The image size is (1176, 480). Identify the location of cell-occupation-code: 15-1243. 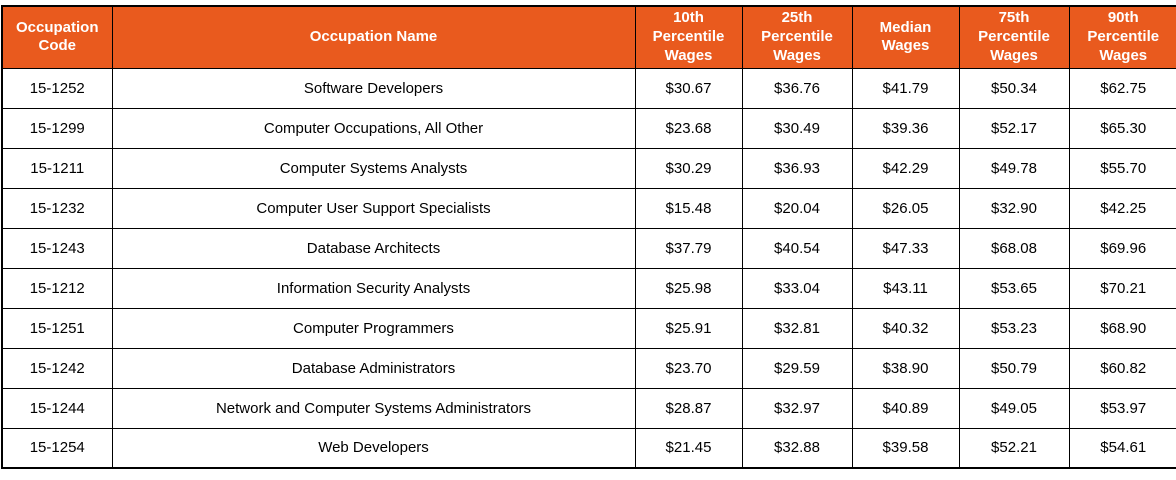
(57, 248).